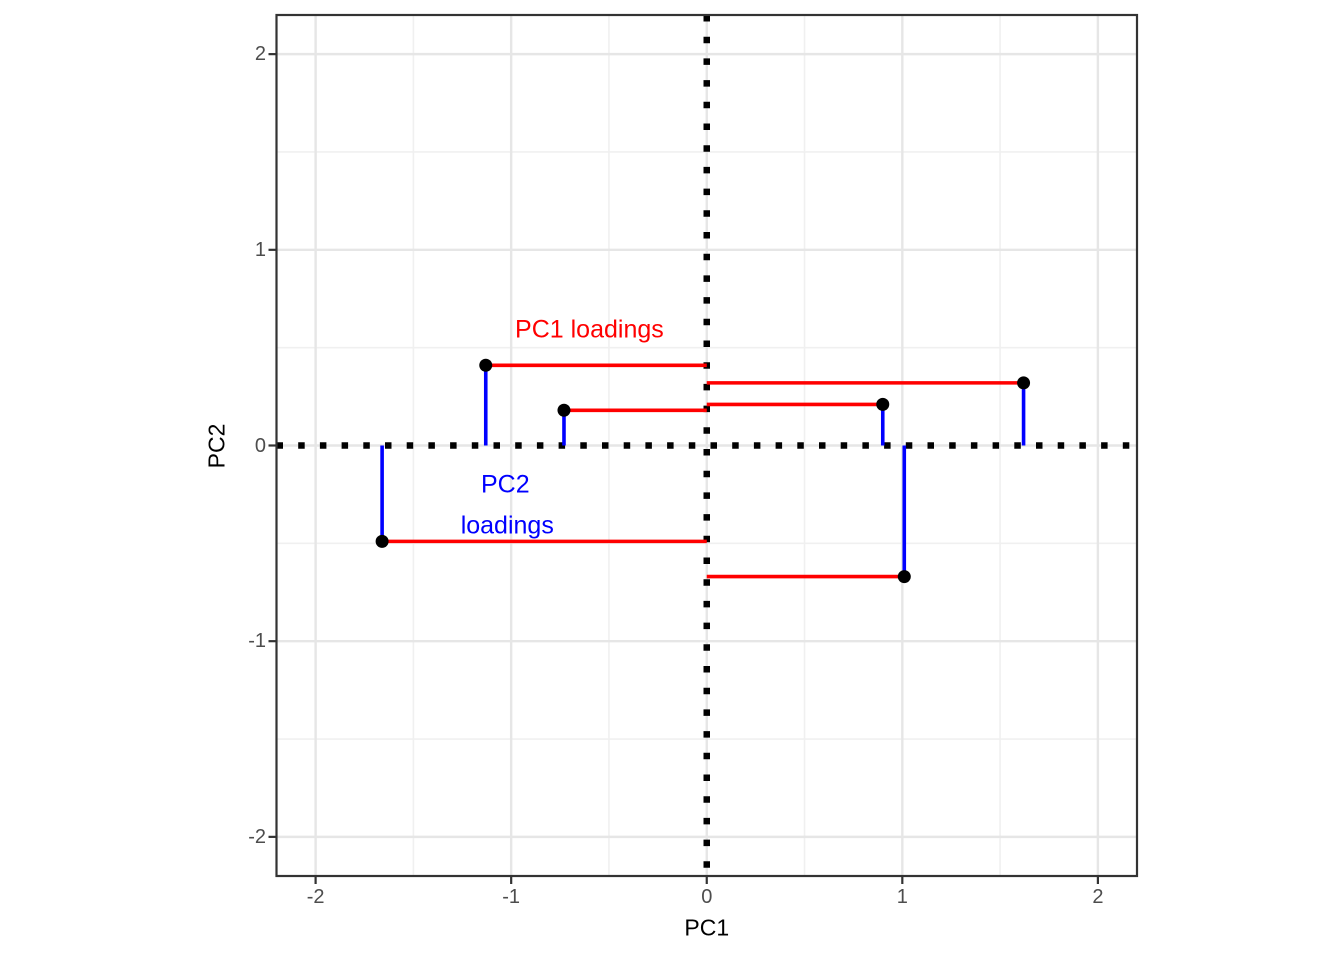 This screenshot has width=1344, height=960. Describe the element at coordinates (707, 897) in the screenshot. I see `x-tick-label: 0` at that location.